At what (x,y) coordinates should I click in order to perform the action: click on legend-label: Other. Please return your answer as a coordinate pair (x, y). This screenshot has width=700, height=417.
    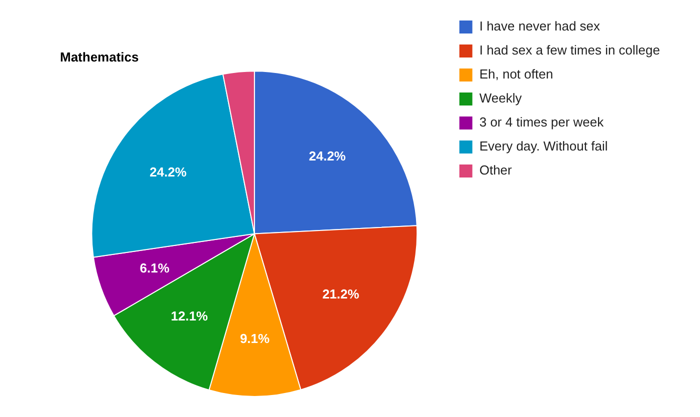
    Looking at the image, I should click on (496, 170).